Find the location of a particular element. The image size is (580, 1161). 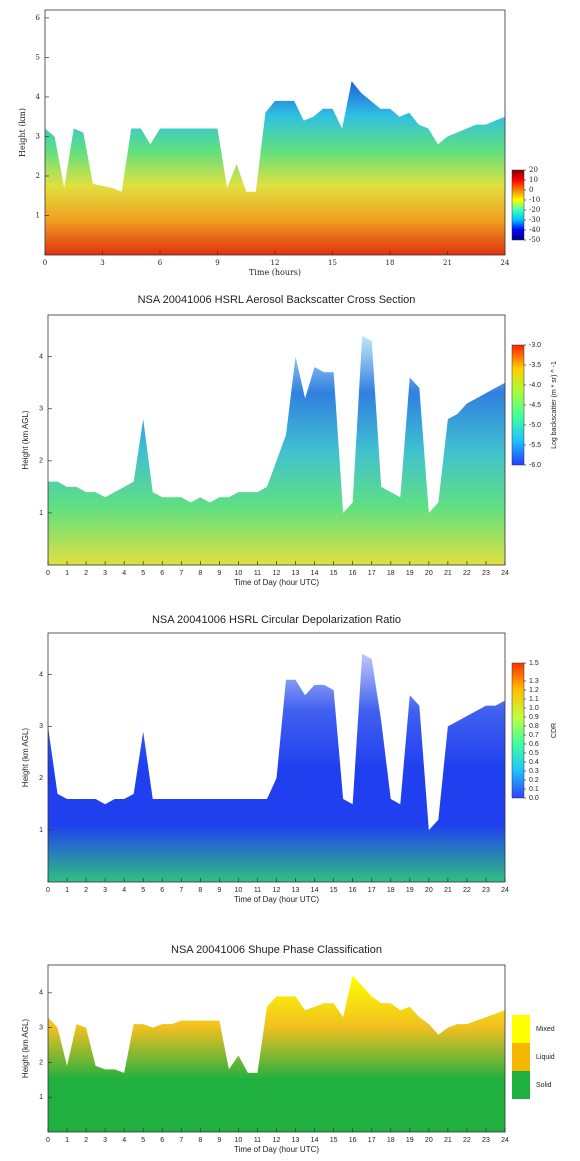

colorbar-tick-label: 0.3 is located at coordinates (534, 771).